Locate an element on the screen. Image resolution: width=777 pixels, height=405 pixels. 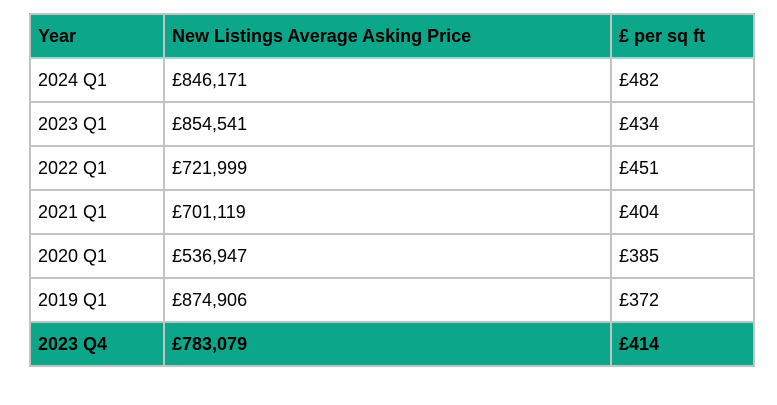
year-cell: 2019 Q1 is located at coordinates (97, 300).